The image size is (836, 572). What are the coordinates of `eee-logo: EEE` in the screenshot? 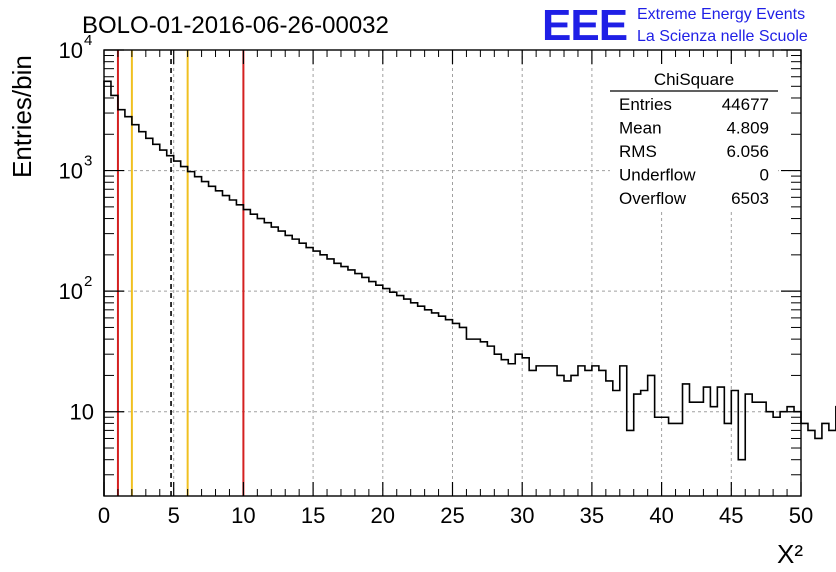 It's located at (584, 25).